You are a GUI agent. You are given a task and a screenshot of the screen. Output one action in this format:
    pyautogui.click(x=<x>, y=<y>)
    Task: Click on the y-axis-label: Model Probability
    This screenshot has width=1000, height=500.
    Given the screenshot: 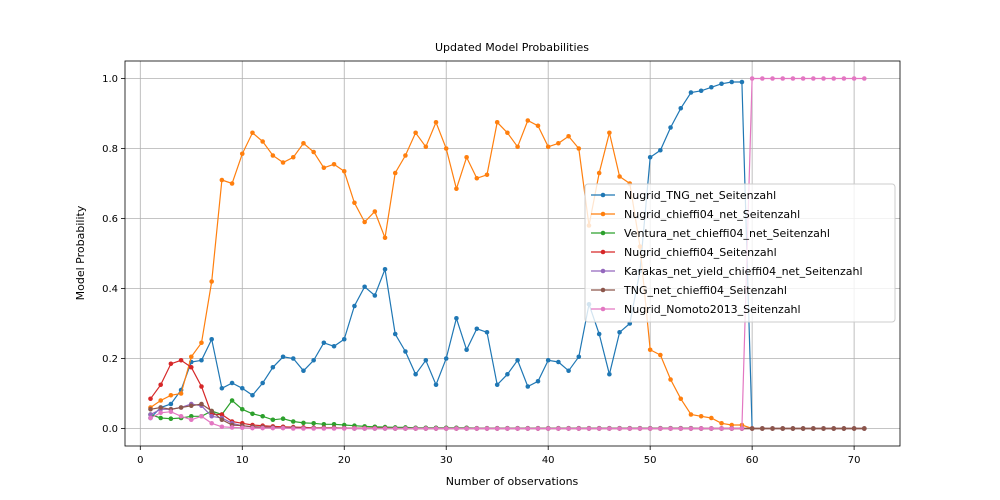 What is the action you would take?
    pyautogui.click(x=80, y=252)
    